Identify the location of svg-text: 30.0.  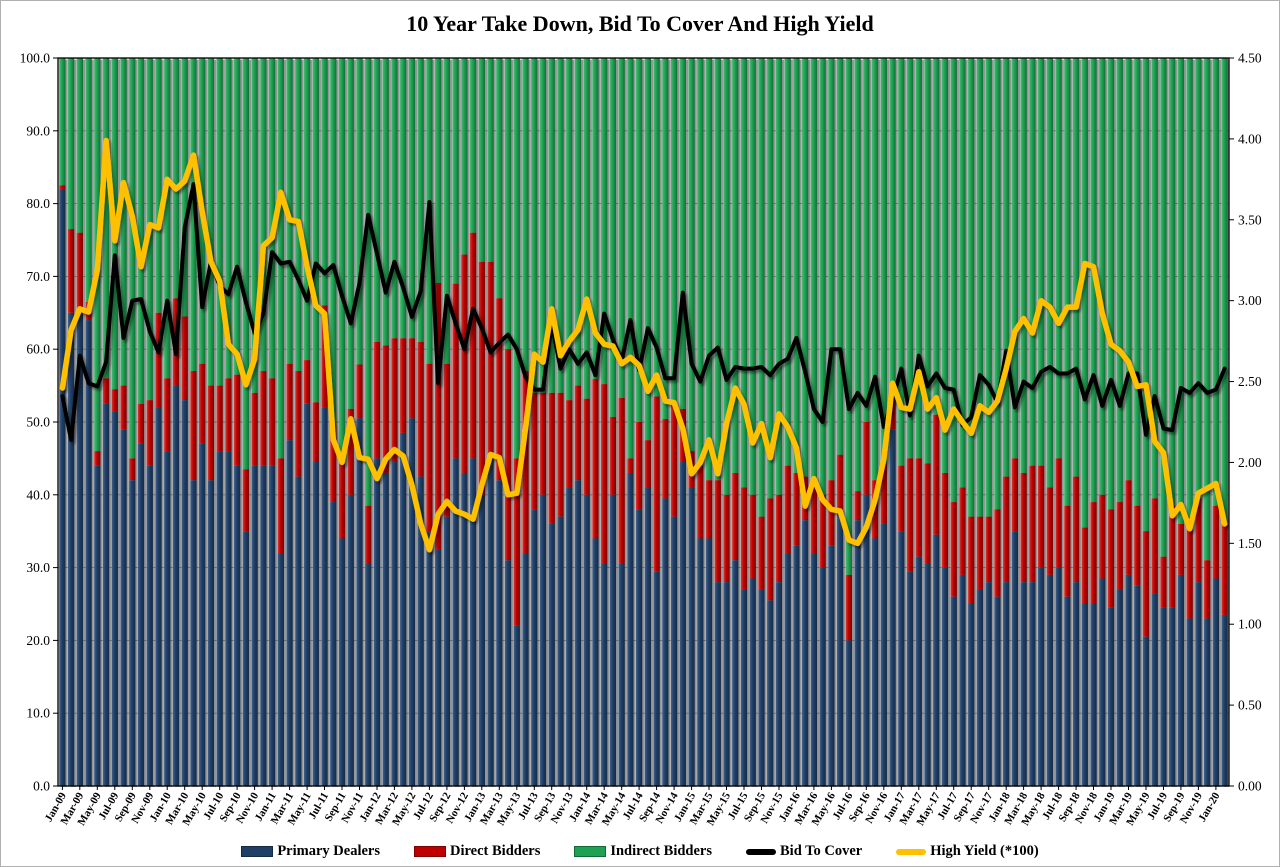
(38, 567).